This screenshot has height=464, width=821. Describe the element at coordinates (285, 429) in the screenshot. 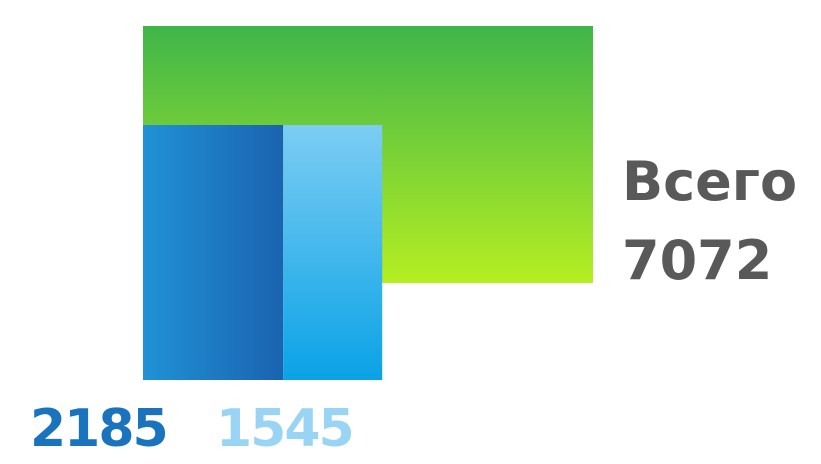

I see `series-b-value-label: 1545` at that location.